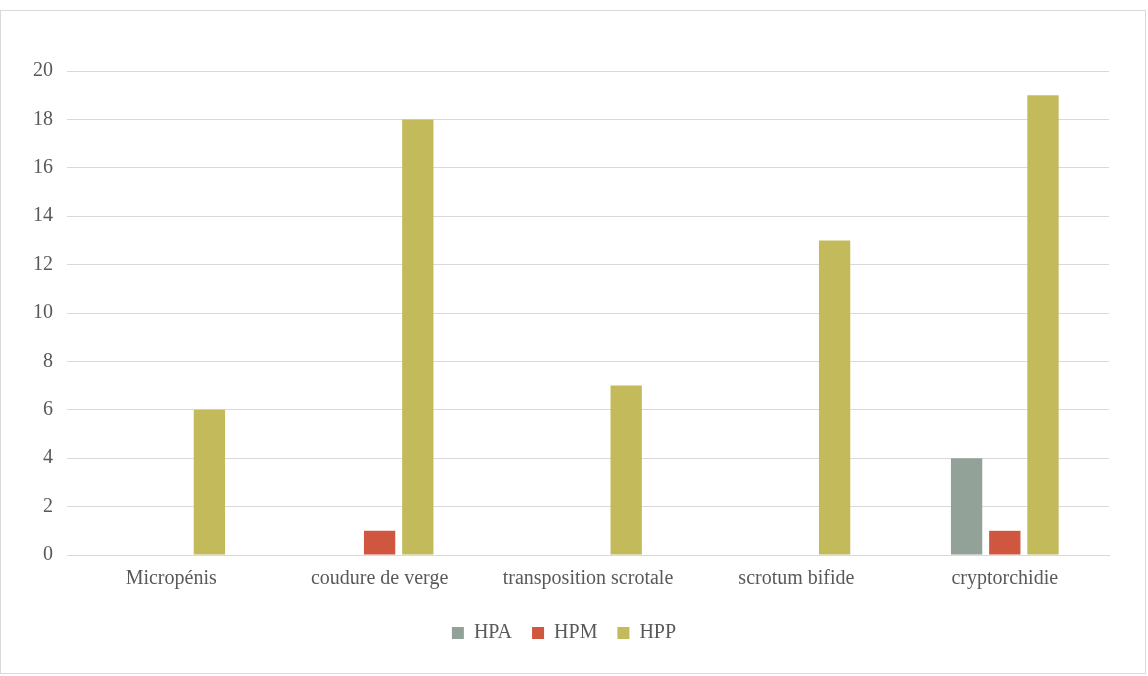 Image resolution: width=1148 pixels, height=676 pixels. I want to click on y-tick-label: 6, so click(48, 408).